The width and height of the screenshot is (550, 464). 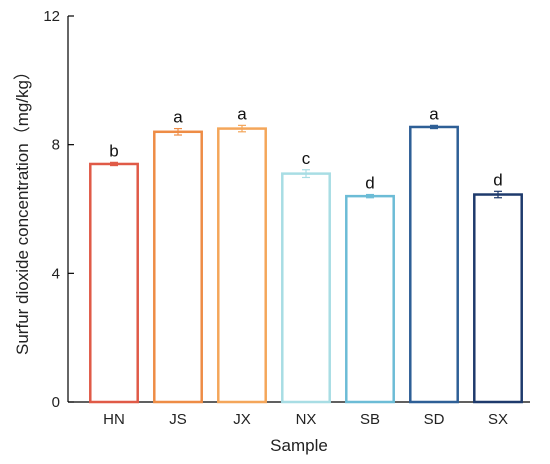 I want to click on bar-HN, so click(x=114, y=283).